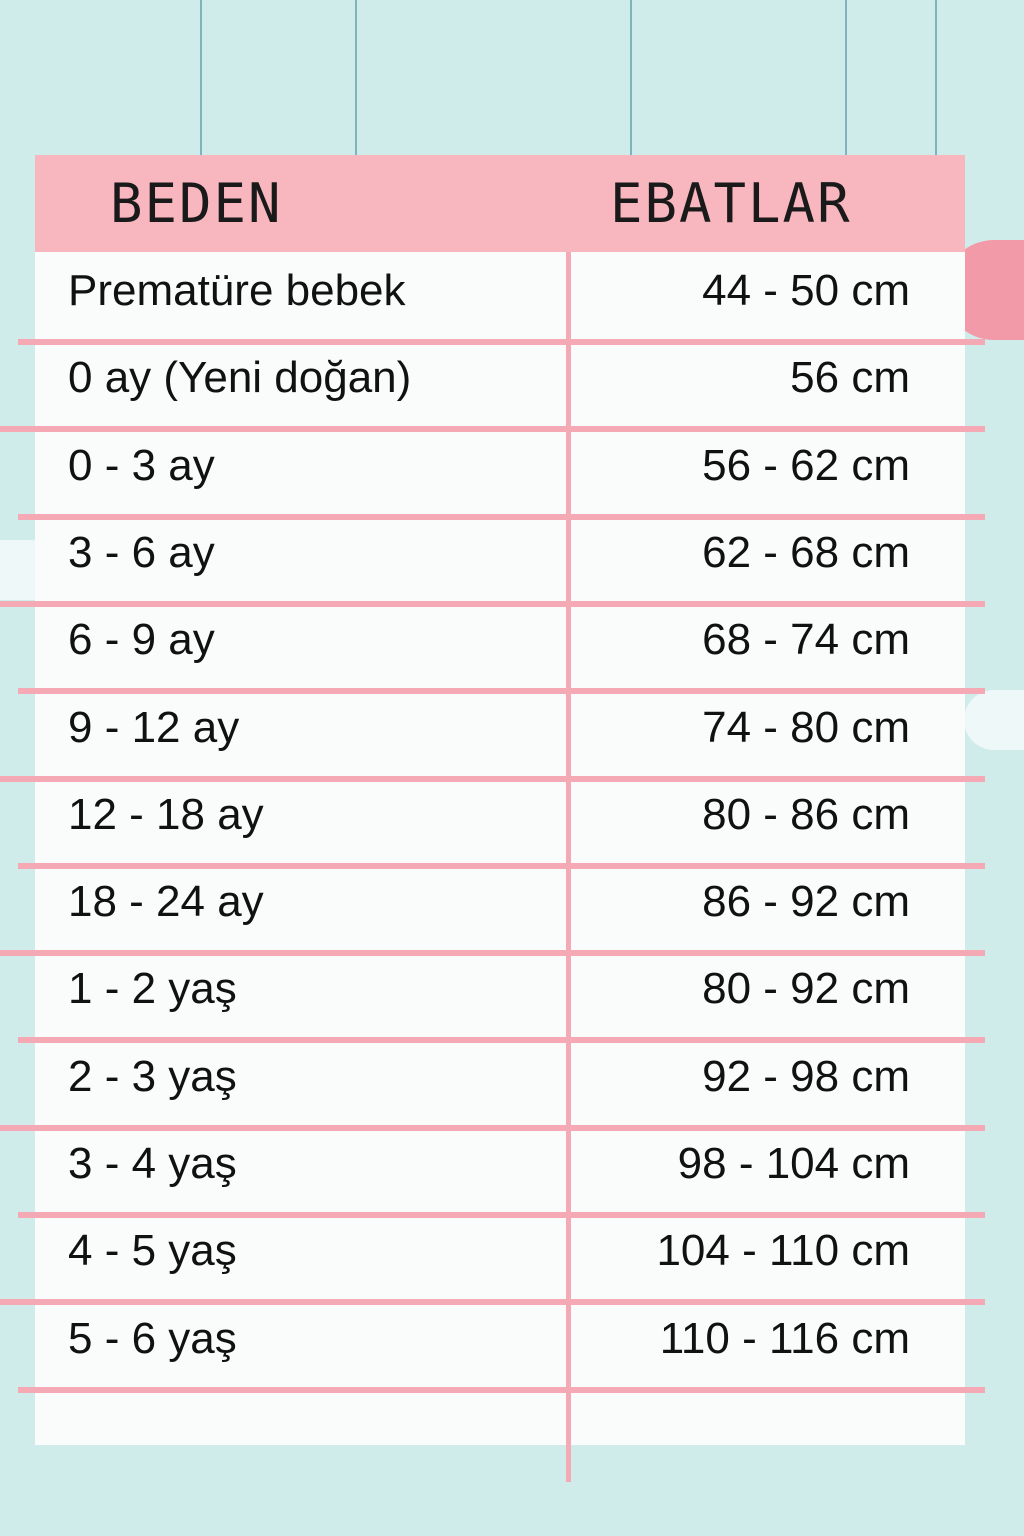 Image resolution: width=1024 pixels, height=1536 pixels. Describe the element at coordinates (784, 1338) in the screenshot. I see `measurement-cell: 110 - 116 cm` at that location.